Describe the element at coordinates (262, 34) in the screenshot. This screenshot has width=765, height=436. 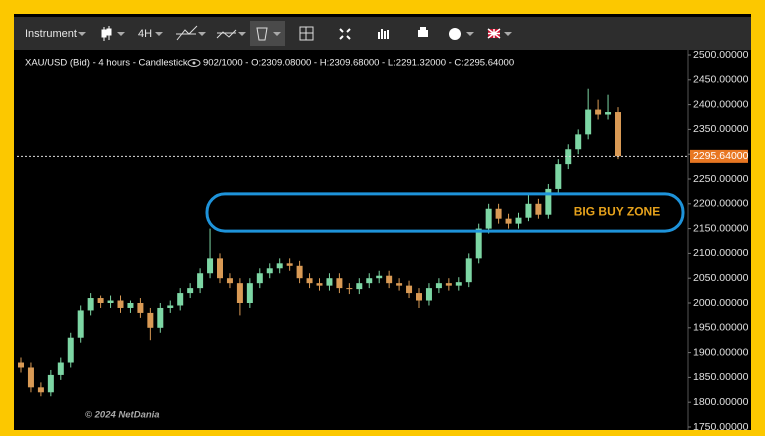
I see `draw-icon` at that location.